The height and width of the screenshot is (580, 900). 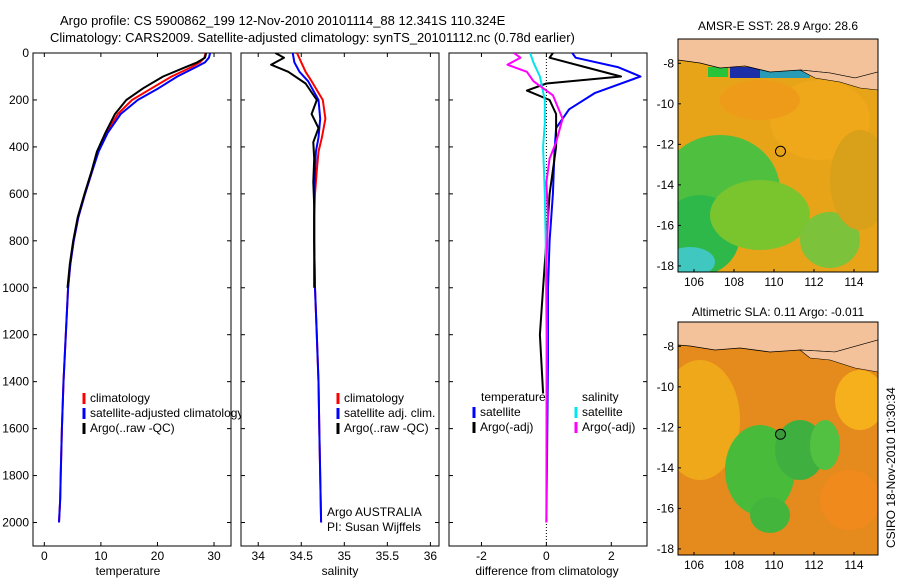 What do you see at coordinates (734, 565) in the screenshot?
I see `sla-map-xtick-label: 108` at bounding box center [734, 565].